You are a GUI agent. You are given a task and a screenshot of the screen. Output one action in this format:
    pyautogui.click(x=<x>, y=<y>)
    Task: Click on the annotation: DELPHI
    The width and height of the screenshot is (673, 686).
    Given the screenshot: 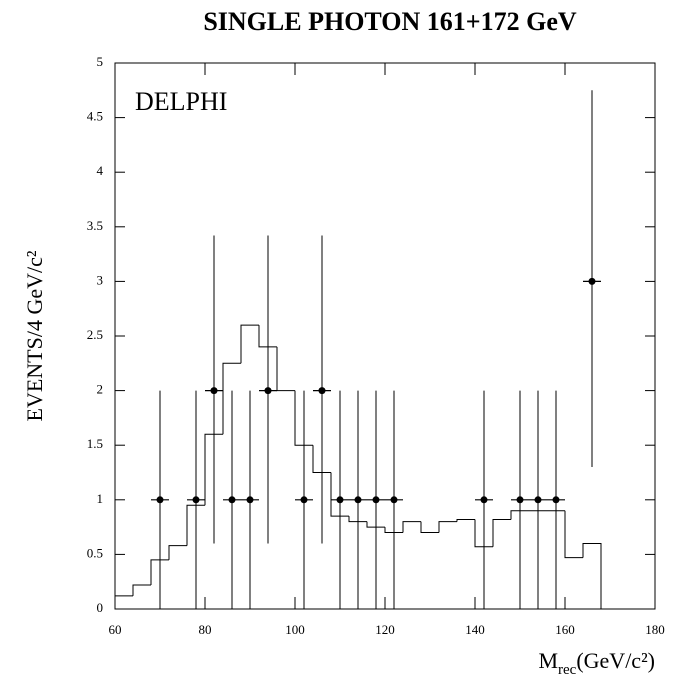 What is the action you would take?
    pyautogui.click(x=181, y=101)
    